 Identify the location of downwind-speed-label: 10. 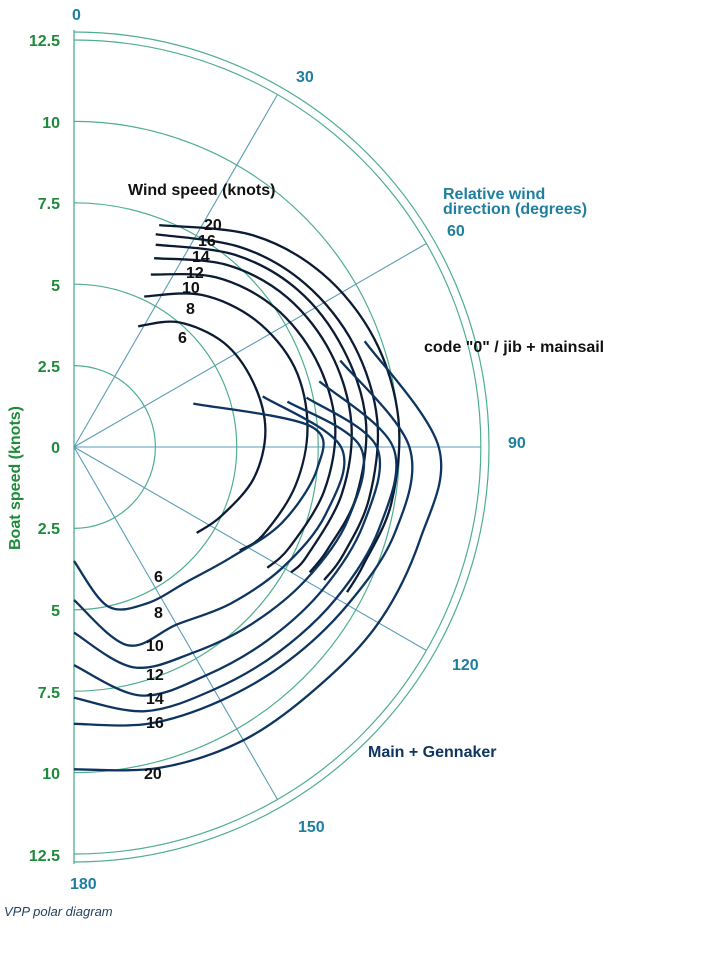
(155, 646).